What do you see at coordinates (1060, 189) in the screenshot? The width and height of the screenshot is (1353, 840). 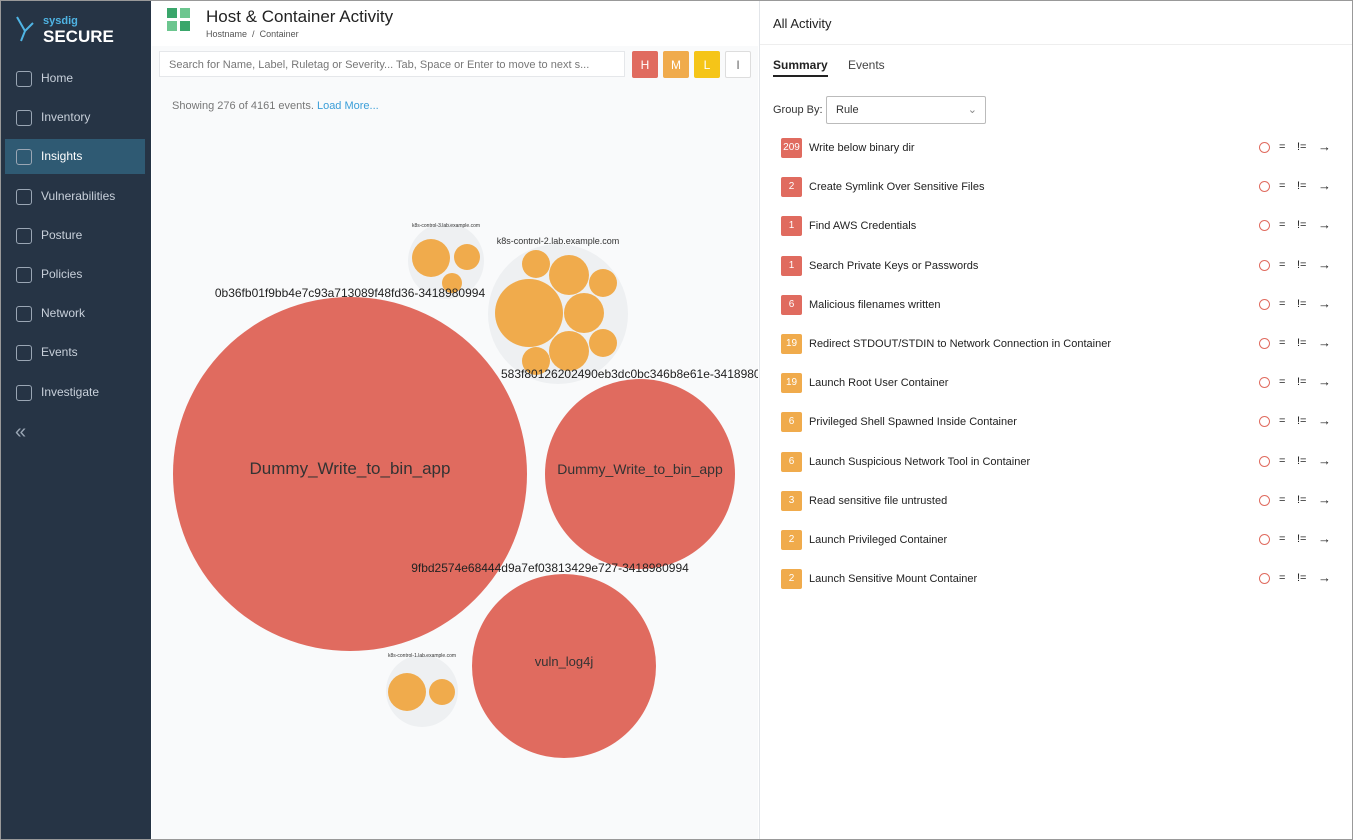 I see `rule-row: 2 Create Symlink Over Sensitive Files = != →` at bounding box center [1060, 189].